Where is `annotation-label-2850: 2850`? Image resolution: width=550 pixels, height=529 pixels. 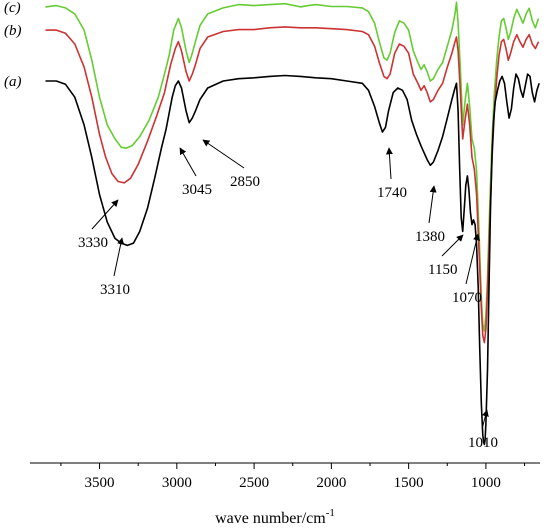 annotation-label-2850: 2850 is located at coordinates (245, 182).